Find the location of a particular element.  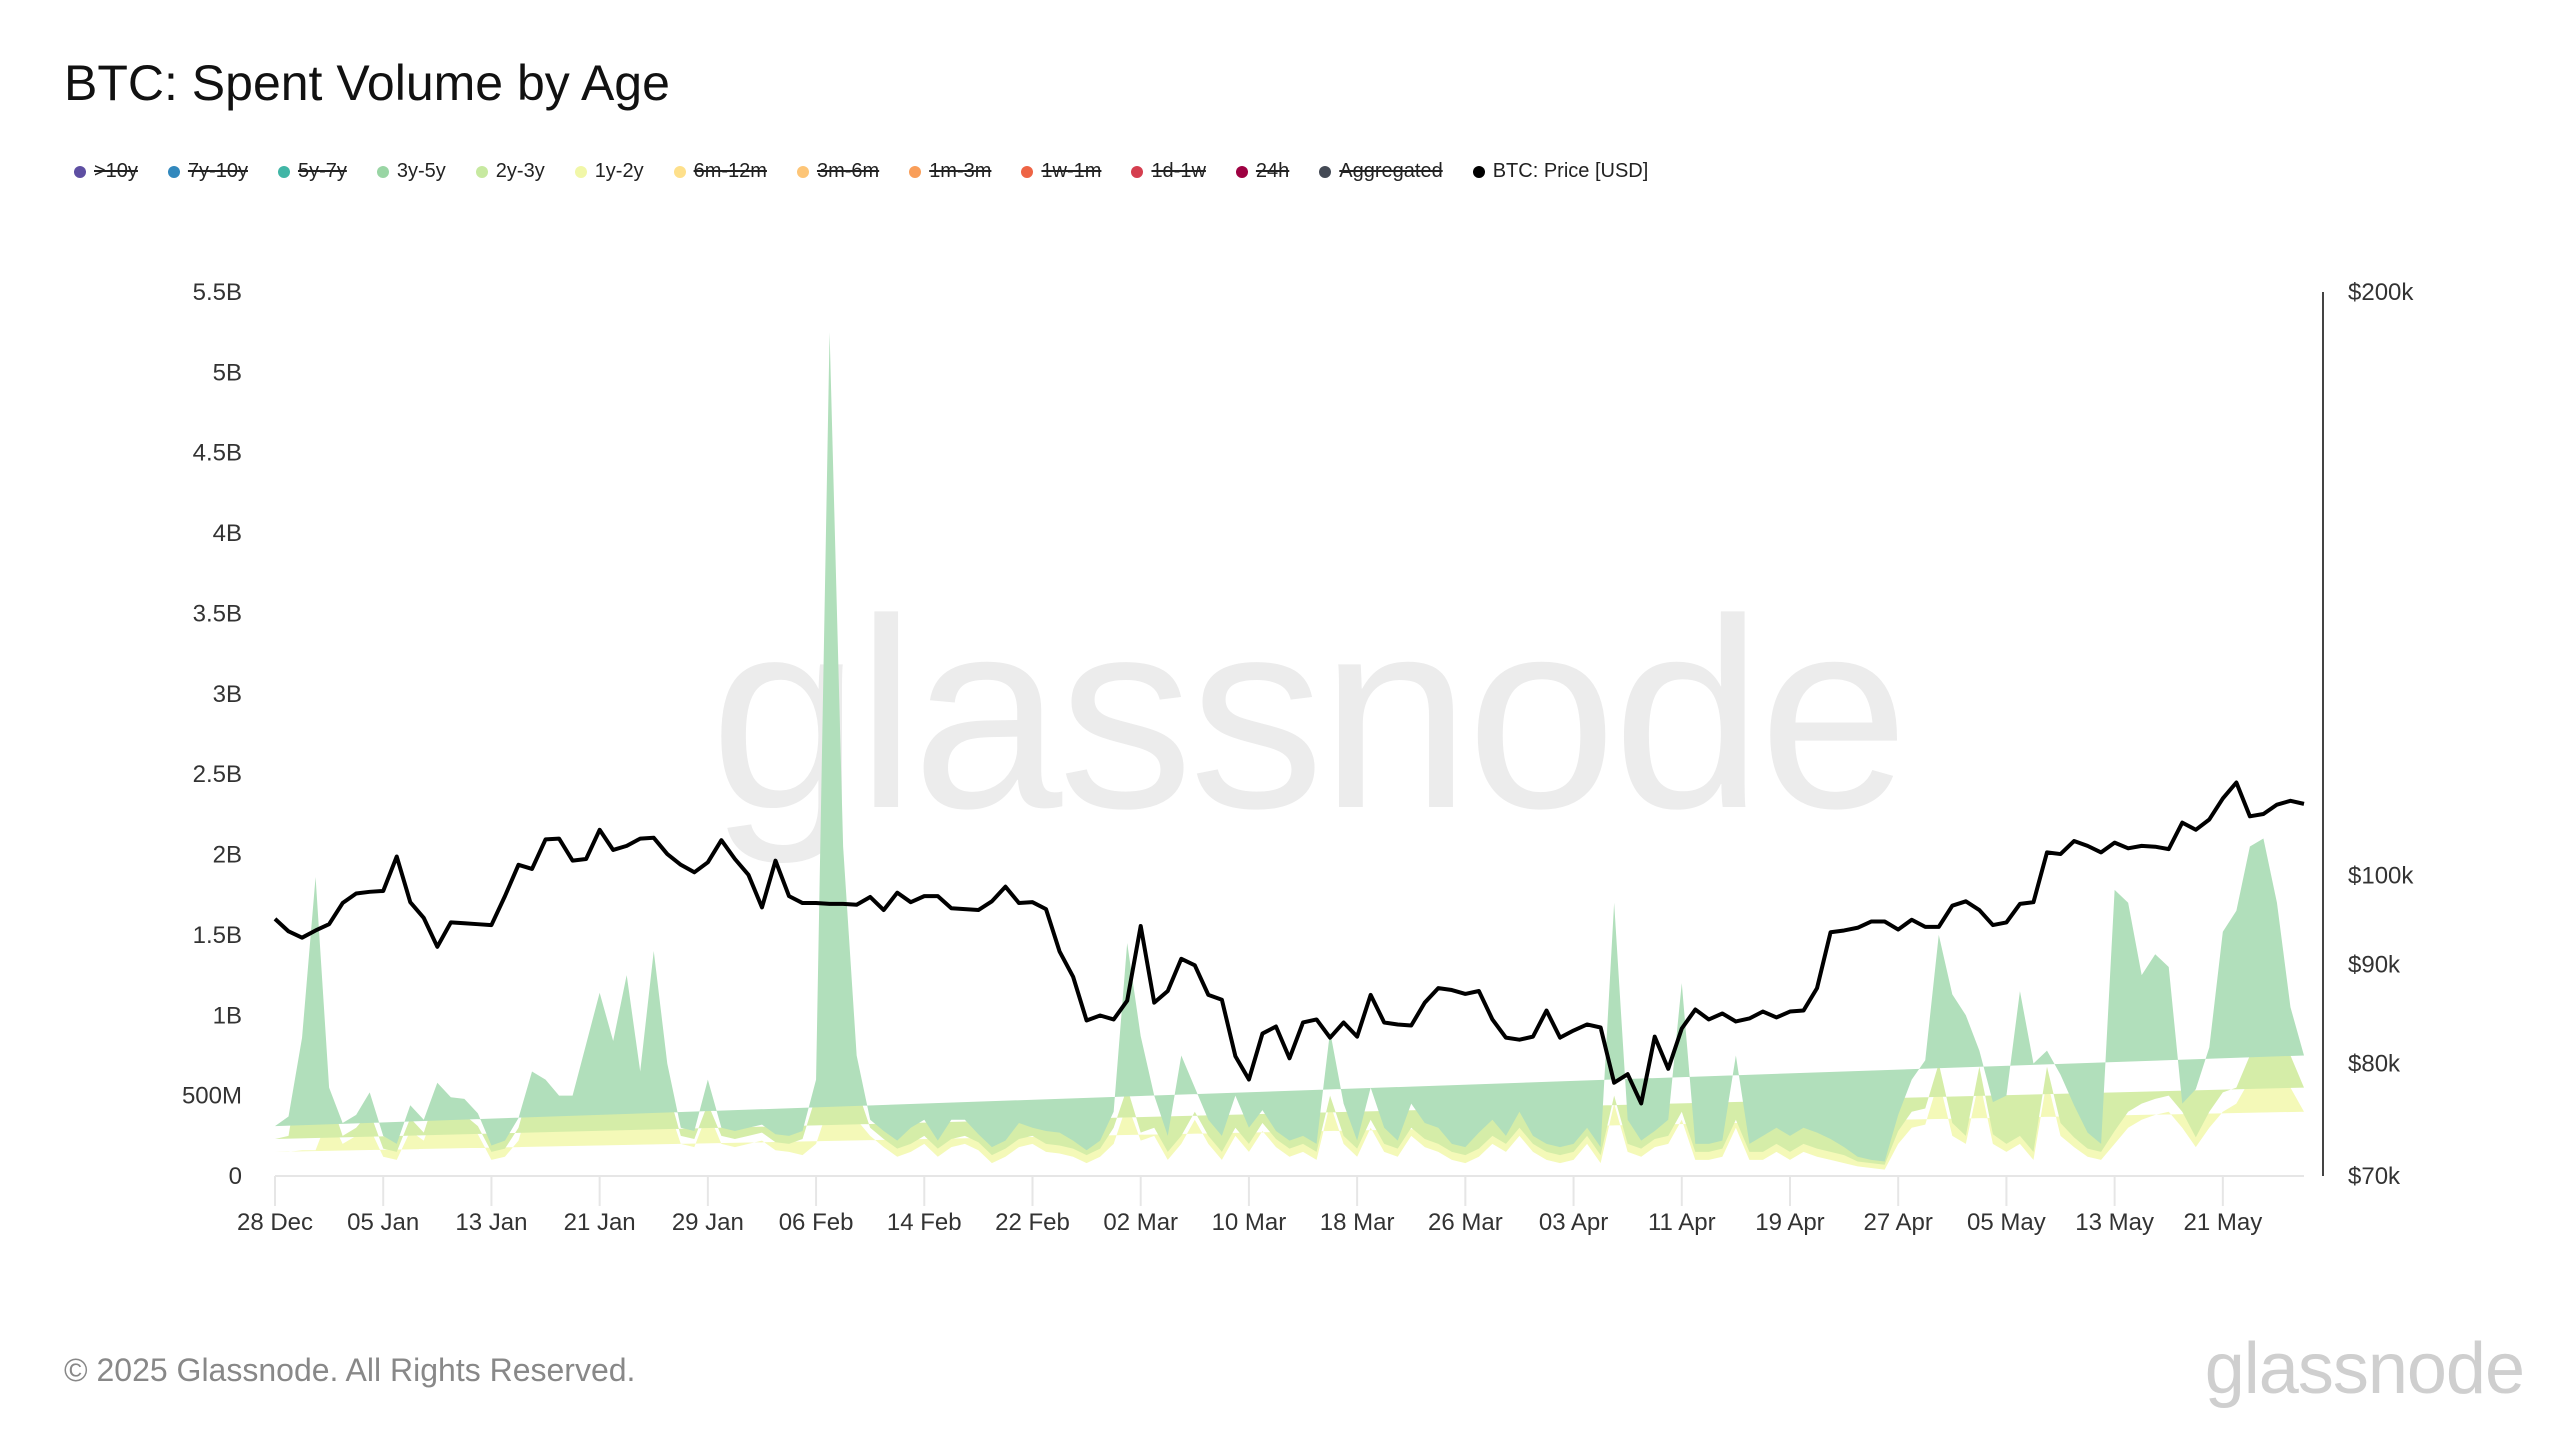

legend-item-1y-2y: 1y-2y is located at coordinates (609, 171).